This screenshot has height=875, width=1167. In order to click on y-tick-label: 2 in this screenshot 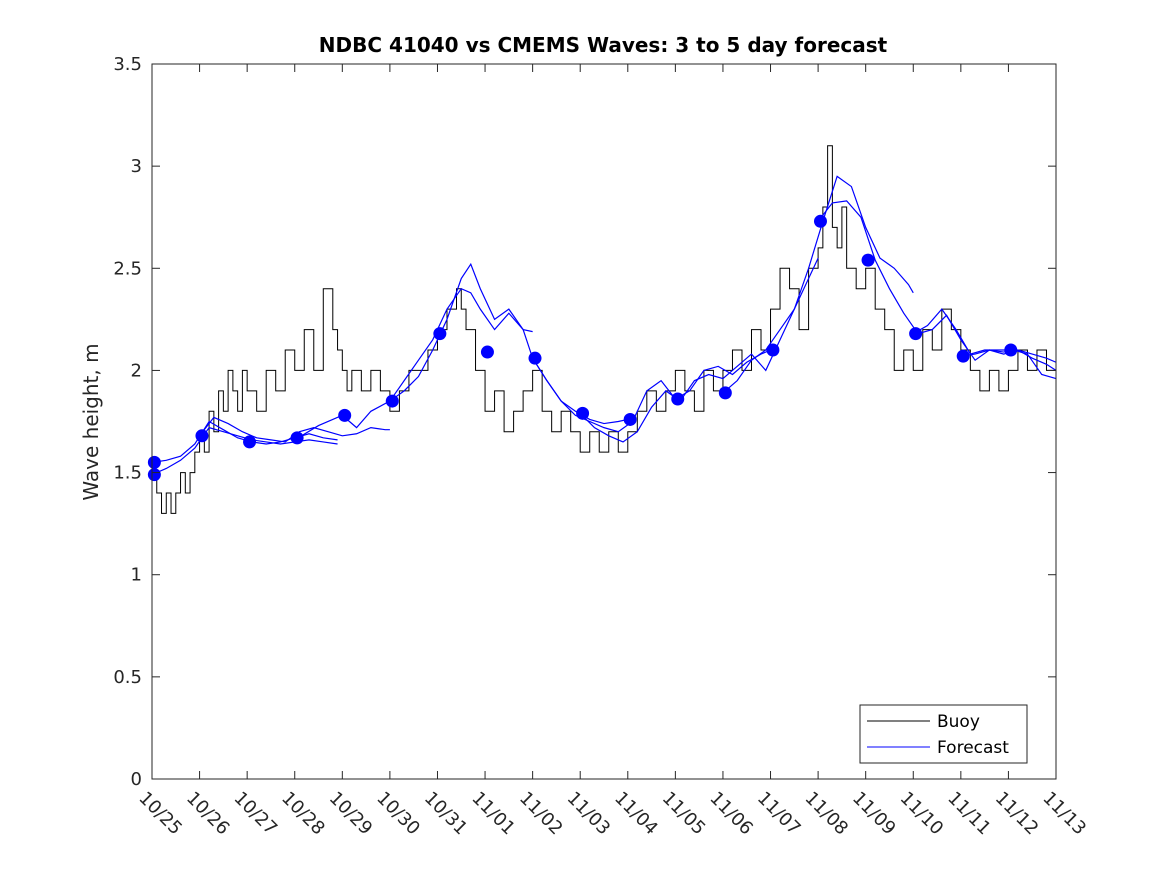, I will do `click(136, 370)`.